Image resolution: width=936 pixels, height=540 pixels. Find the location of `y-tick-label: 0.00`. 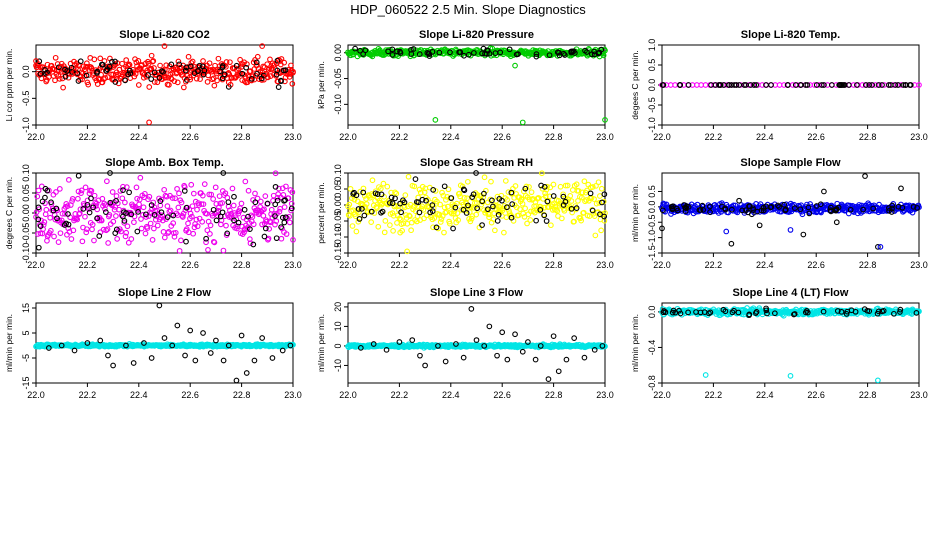

y-tick-label: 0.00 is located at coordinates (338, 205).